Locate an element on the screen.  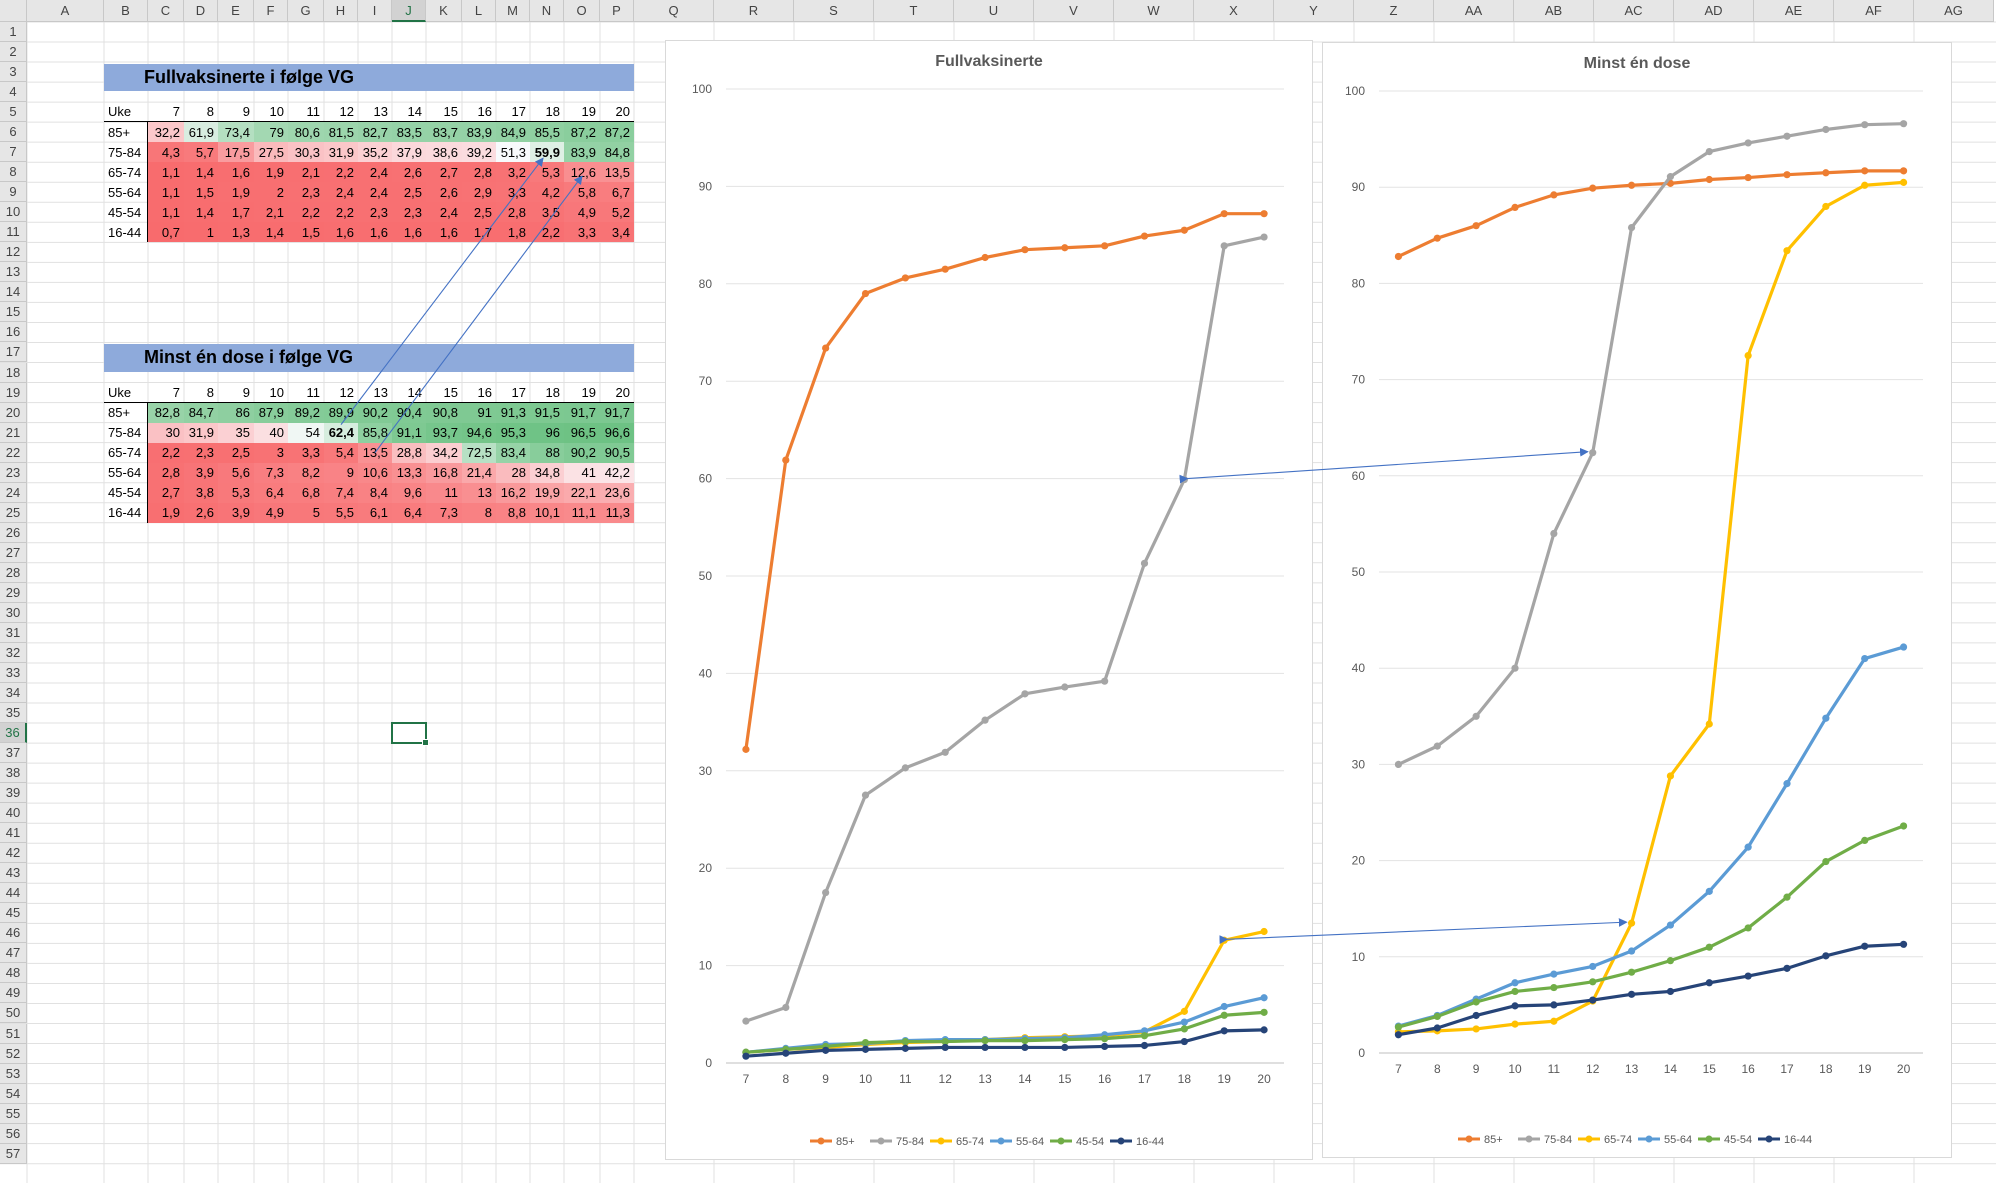
value-cell: 1,5 is located at coordinates (306, 232).